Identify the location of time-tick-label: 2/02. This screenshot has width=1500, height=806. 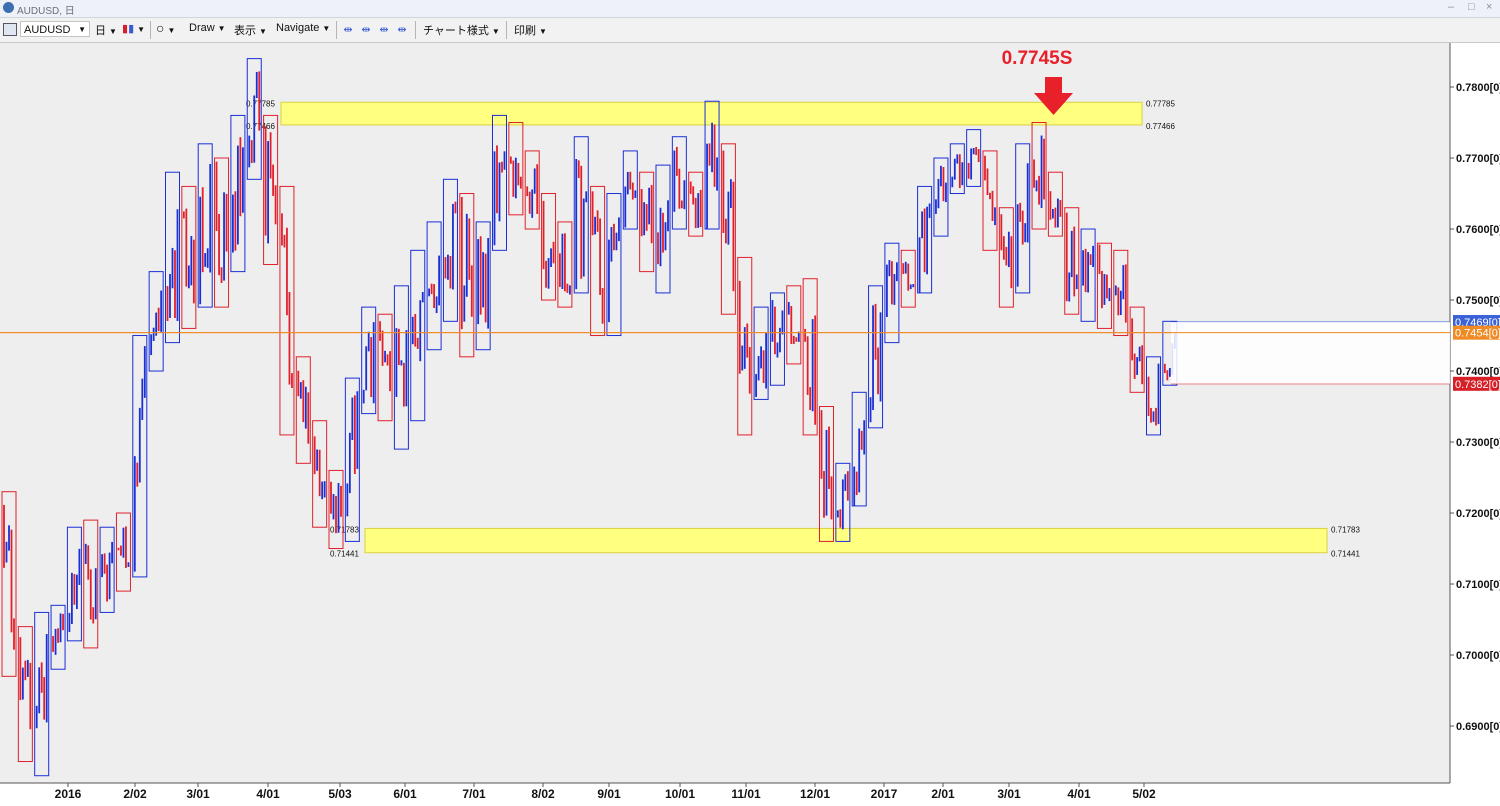
(135, 794).